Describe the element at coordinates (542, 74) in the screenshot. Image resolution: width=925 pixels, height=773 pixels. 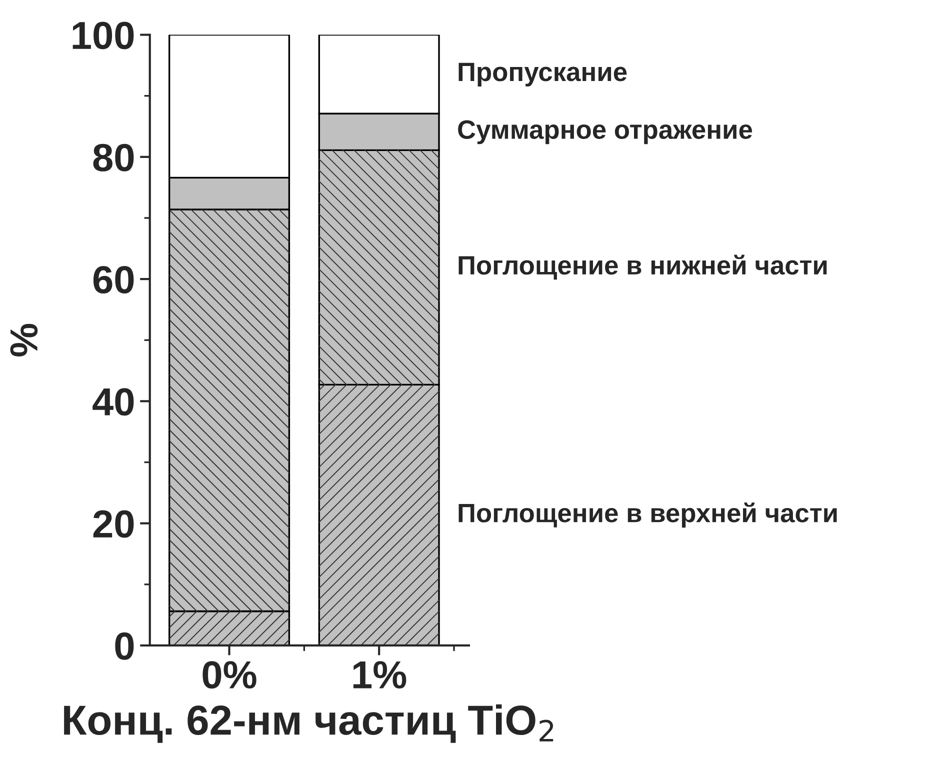
I see `series-label: Пропускание` at that location.